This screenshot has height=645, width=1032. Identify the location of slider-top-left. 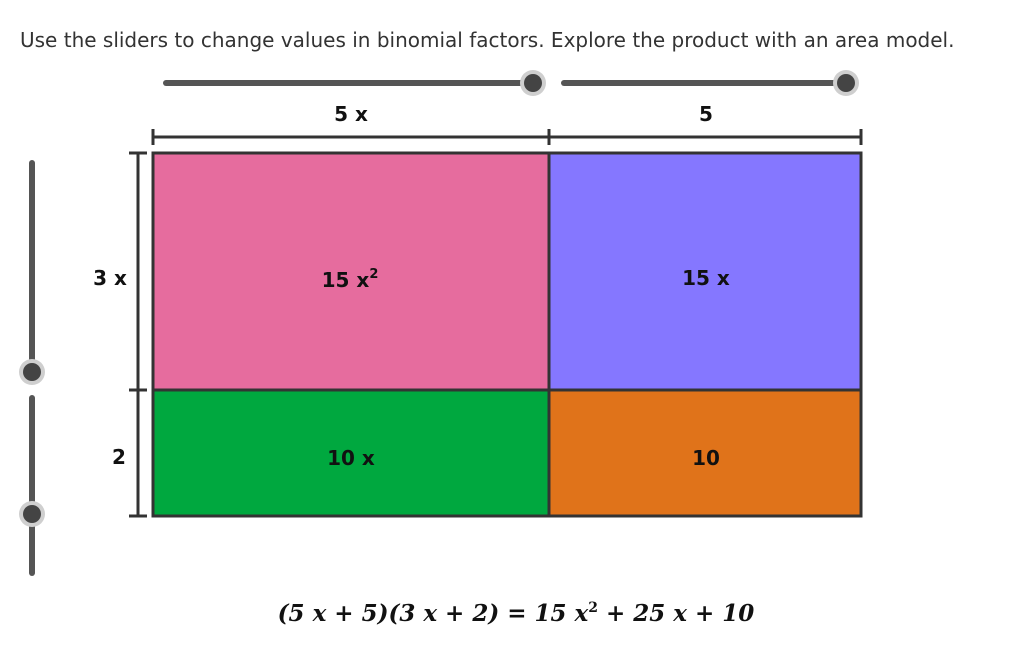
(354, 83).